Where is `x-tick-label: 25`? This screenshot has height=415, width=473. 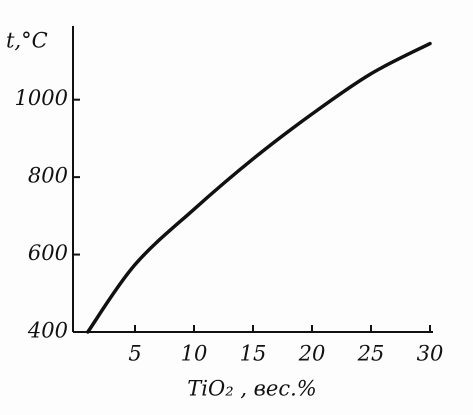
x-tick-label: 25 is located at coordinates (371, 354).